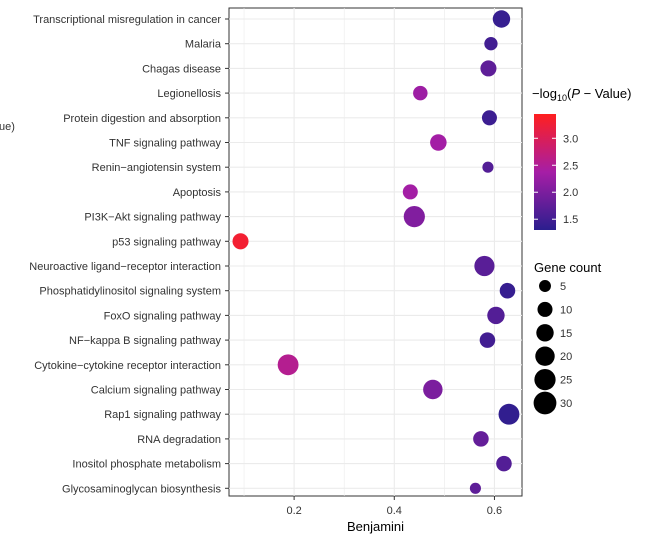 Image resolution: width=650 pixels, height=540 pixels. Describe the element at coordinates (197, 193) in the screenshot. I see `y-tick-label: Apoptosis` at that location.